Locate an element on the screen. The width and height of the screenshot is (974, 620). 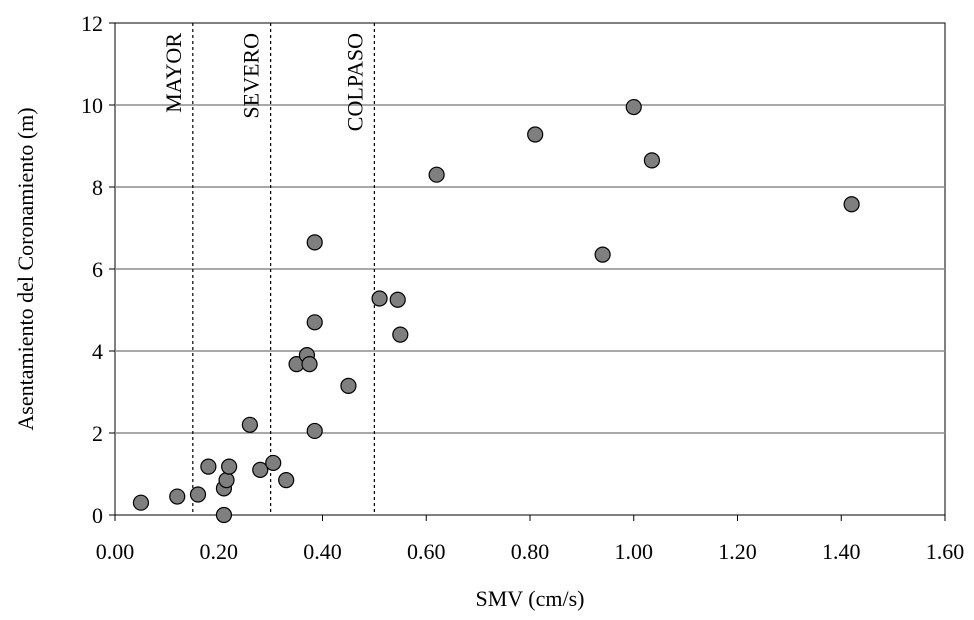
x-tick-label: 1.20 is located at coordinates (737, 551).